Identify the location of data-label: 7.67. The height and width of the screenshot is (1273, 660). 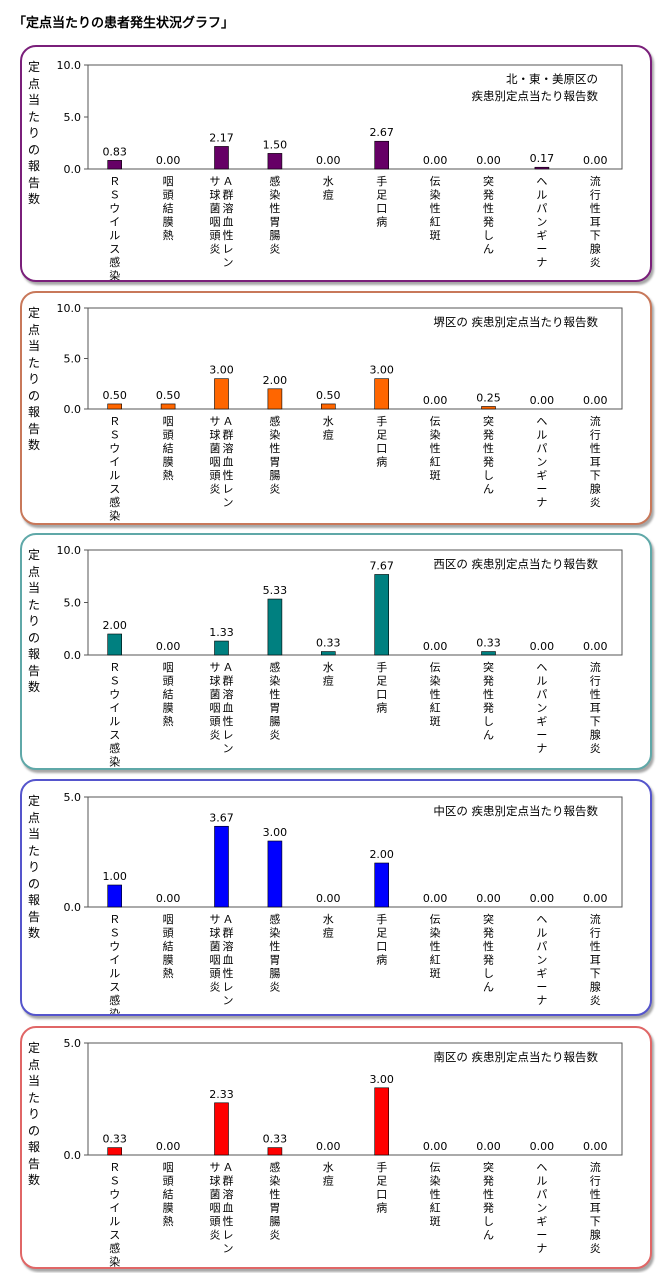
(381, 565).